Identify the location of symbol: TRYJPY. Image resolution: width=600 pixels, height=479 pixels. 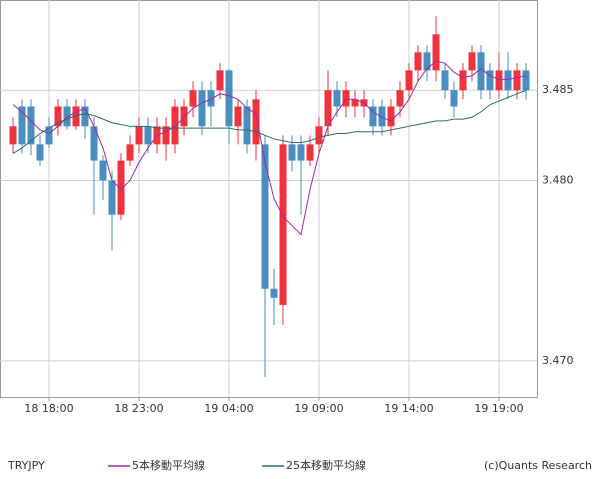
(26, 465).